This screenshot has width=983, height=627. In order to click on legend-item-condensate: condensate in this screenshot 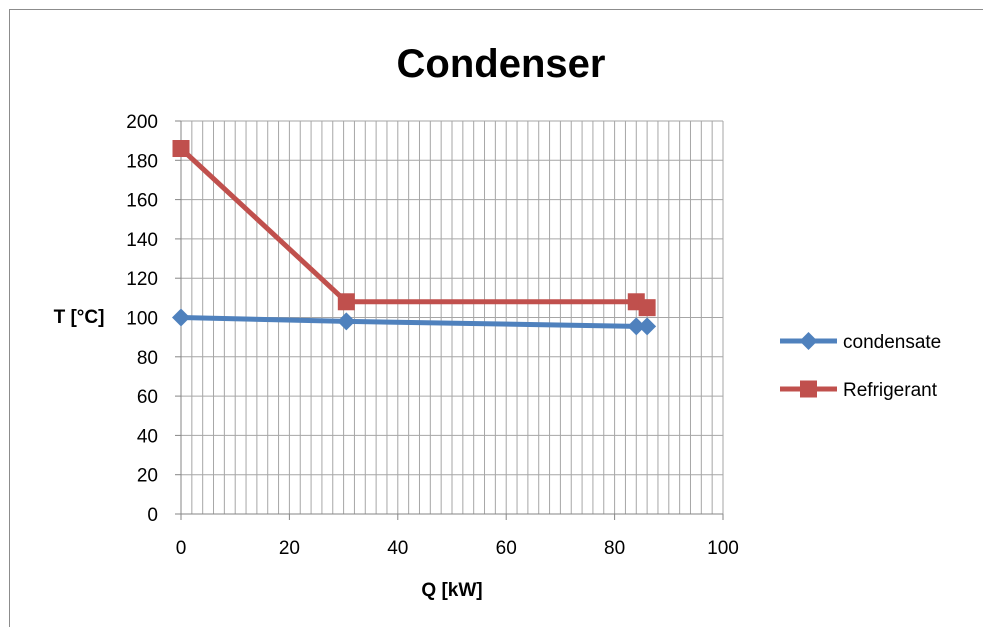, I will do `click(860, 342)`.